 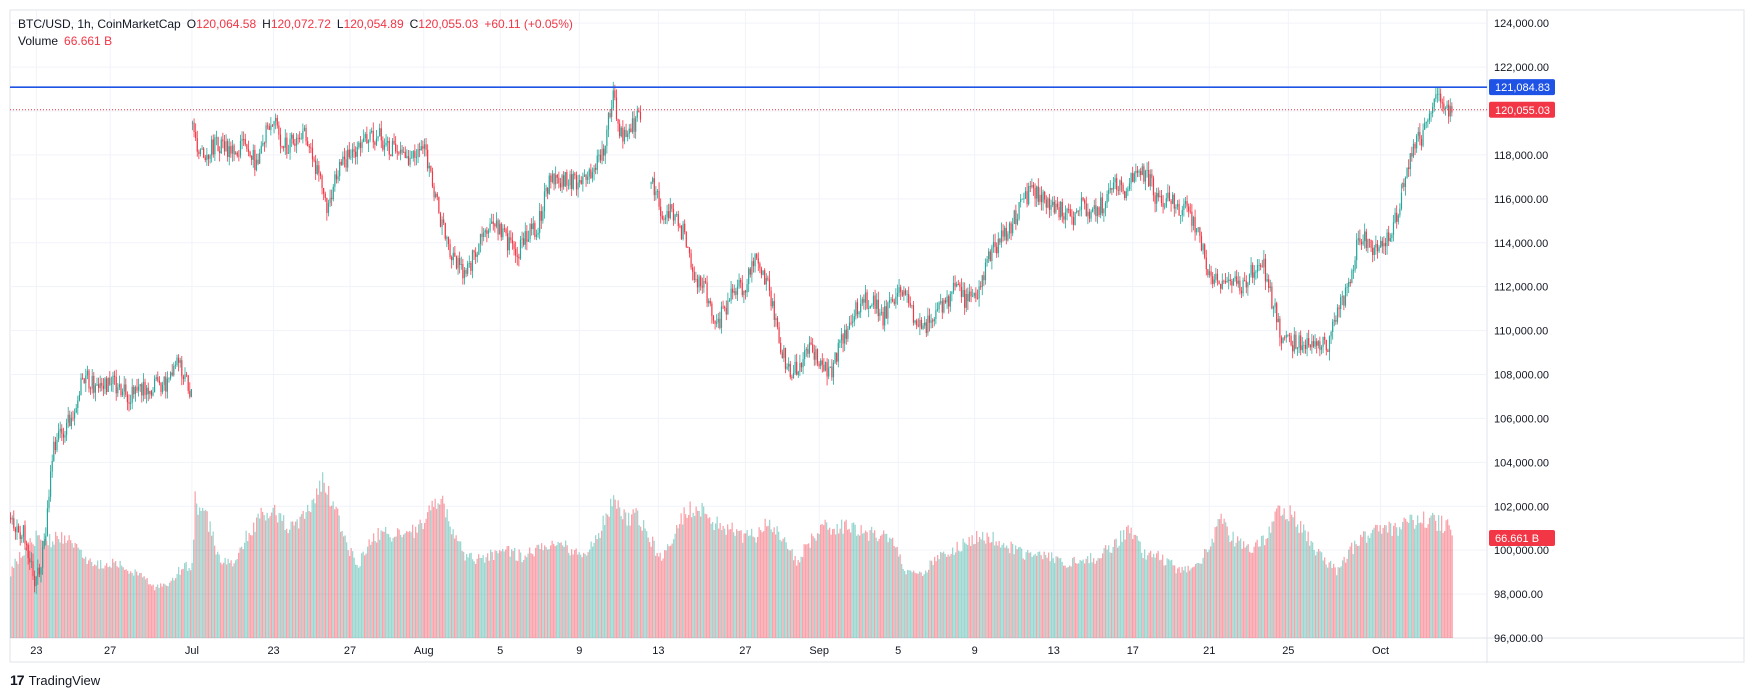 I want to click on y-tick-label: 104,000.00, so click(x=1521, y=463).